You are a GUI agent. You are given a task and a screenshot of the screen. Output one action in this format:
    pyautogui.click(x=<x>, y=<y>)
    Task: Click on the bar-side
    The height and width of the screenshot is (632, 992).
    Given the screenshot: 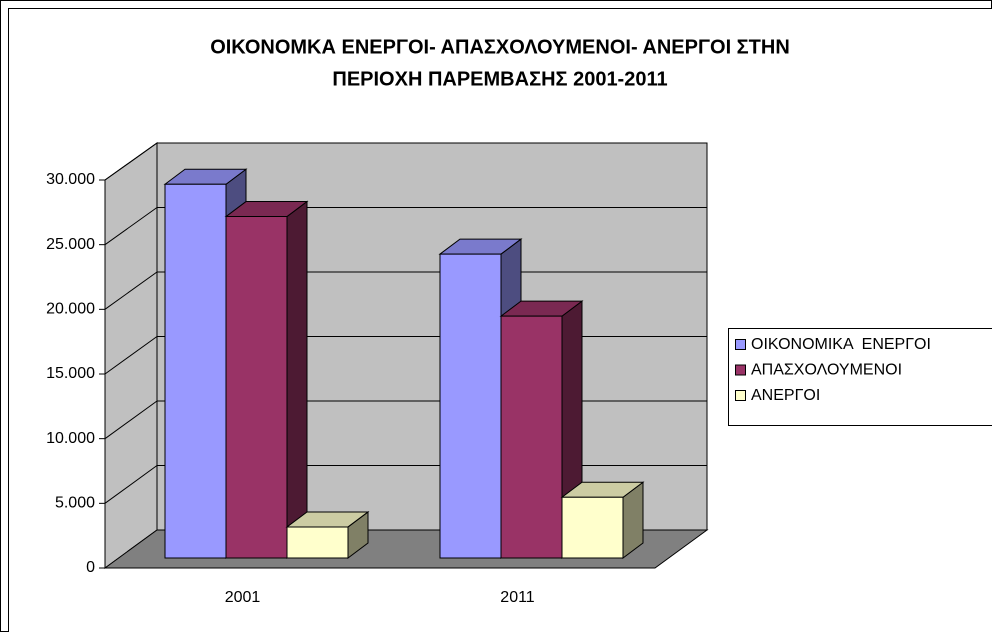 What is the action you would take?
    pyautogui.click(x=297, y=379)
    